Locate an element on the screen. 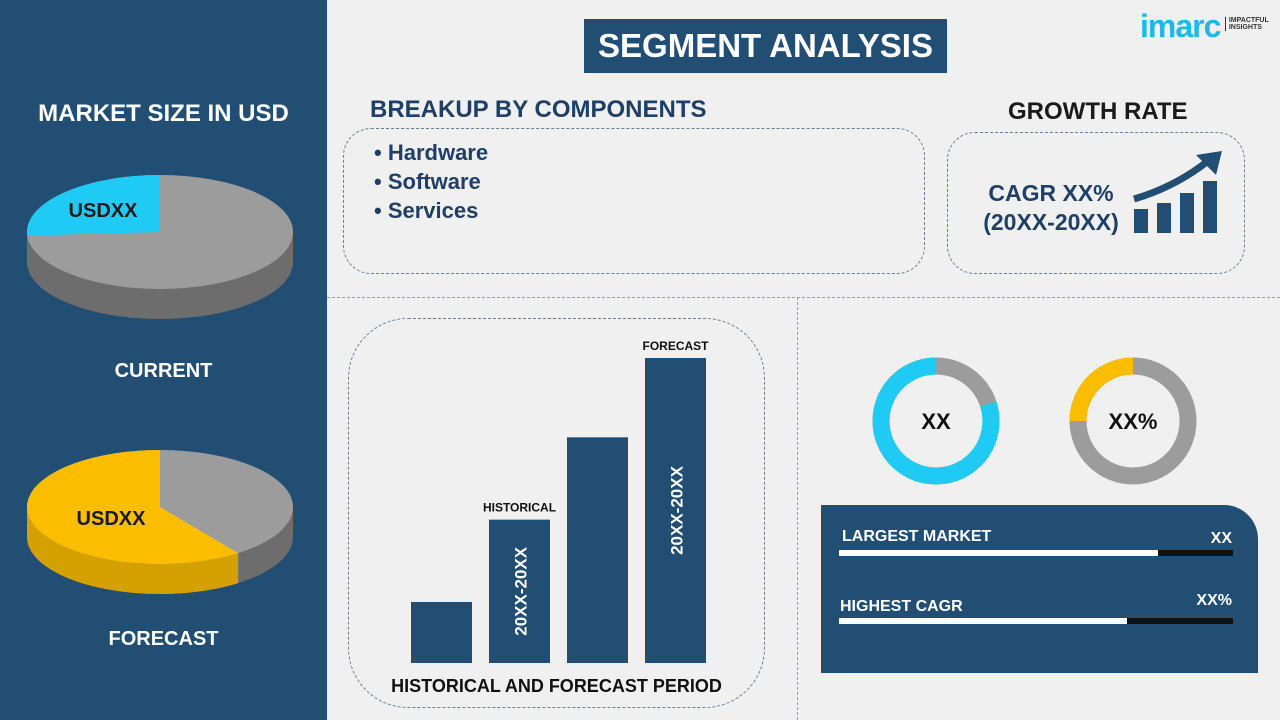 This screenshot has width=1280, height=720. donut-label: XX is located at coordinates (936, 421).